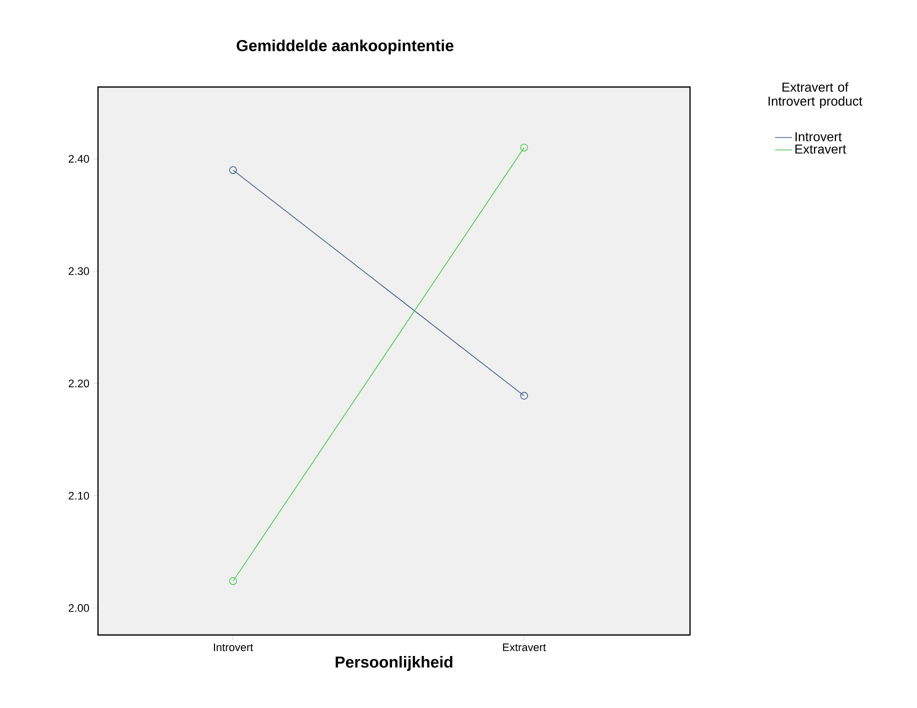  Describe the element at coordinates (815, 95) in the screenshot. I see `legend-title: Extravert of Introvert product` at that location.